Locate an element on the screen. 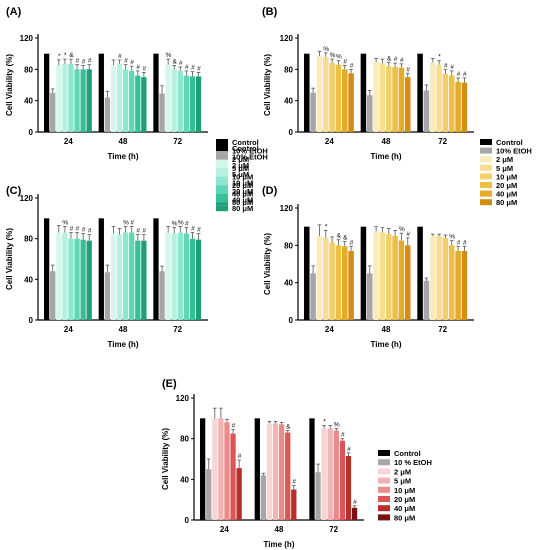  y-tick-label: 120 is located at coordinates (27, 38).